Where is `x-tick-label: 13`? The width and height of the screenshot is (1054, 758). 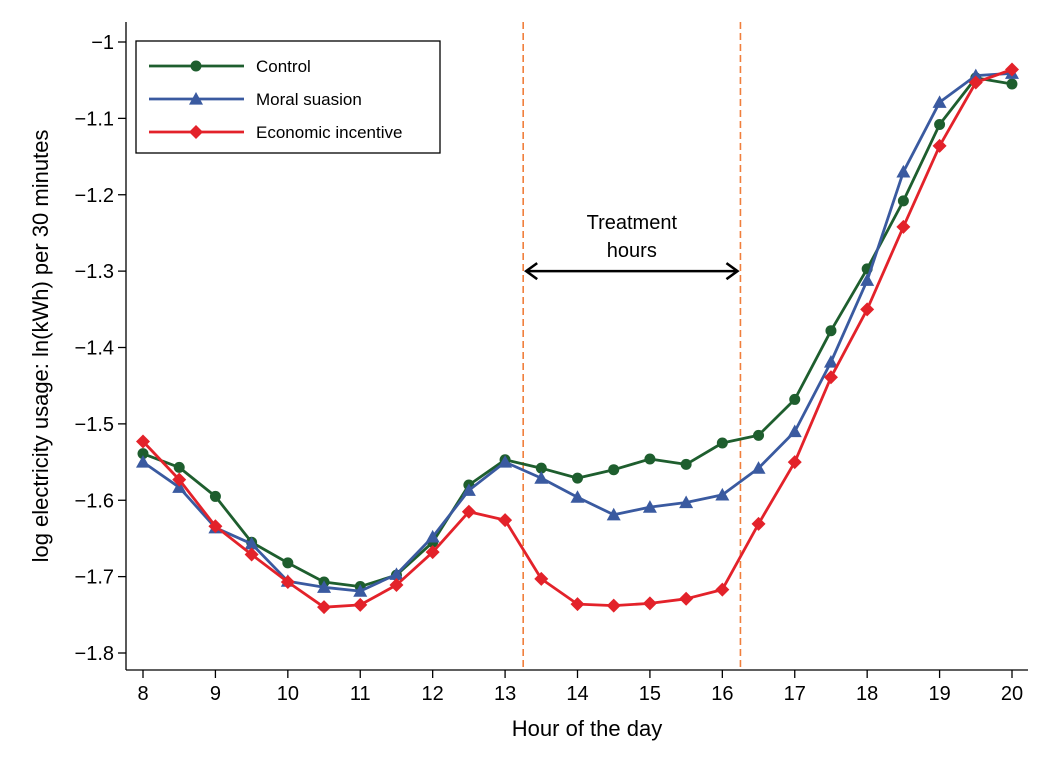 x-tick-label: 13 is located at coordinates (505, 694).